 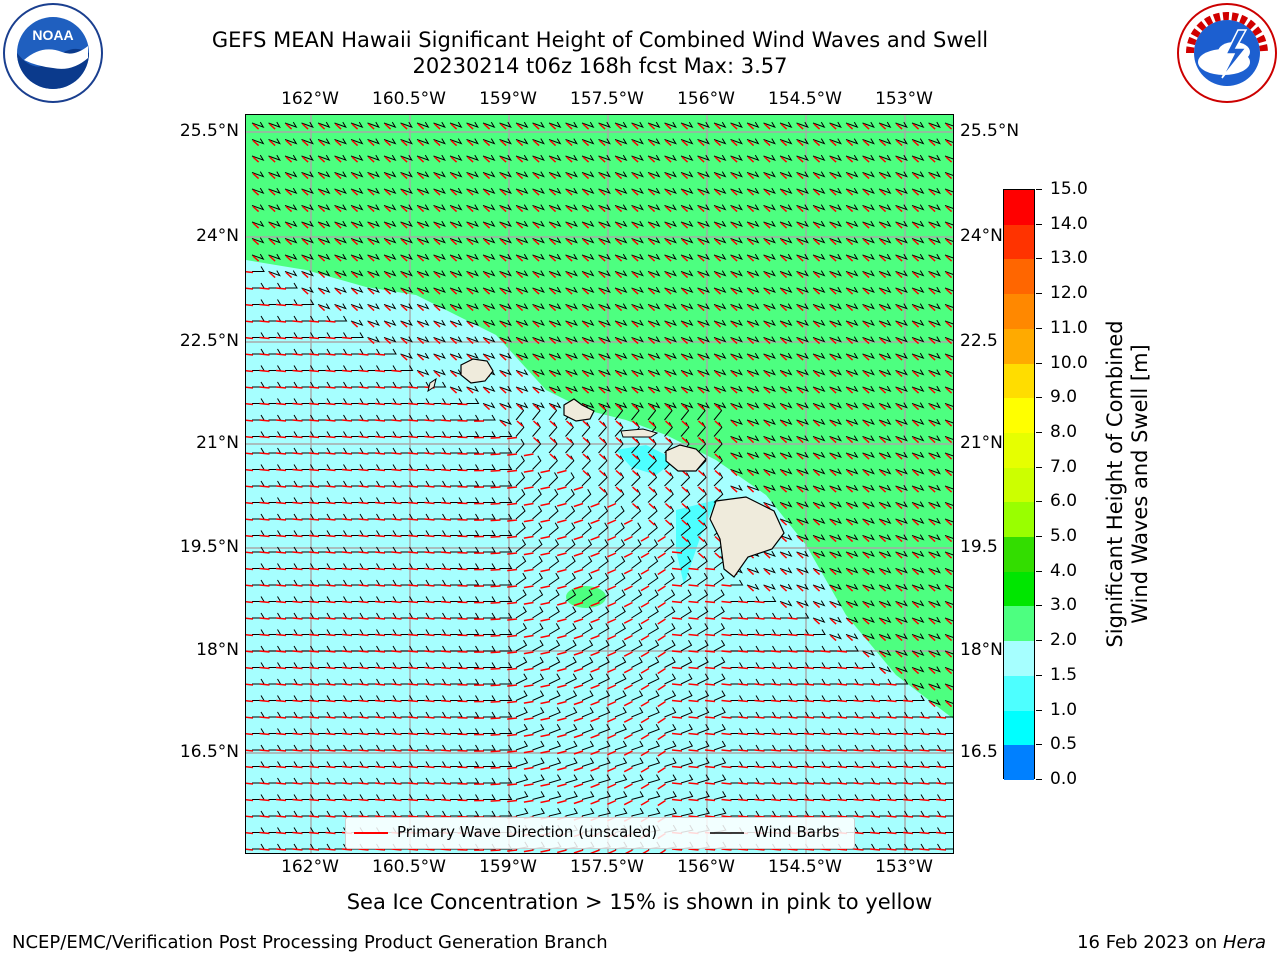 I want to click on lon-tick-bottom: 156°W, so click(x=706, y=867).